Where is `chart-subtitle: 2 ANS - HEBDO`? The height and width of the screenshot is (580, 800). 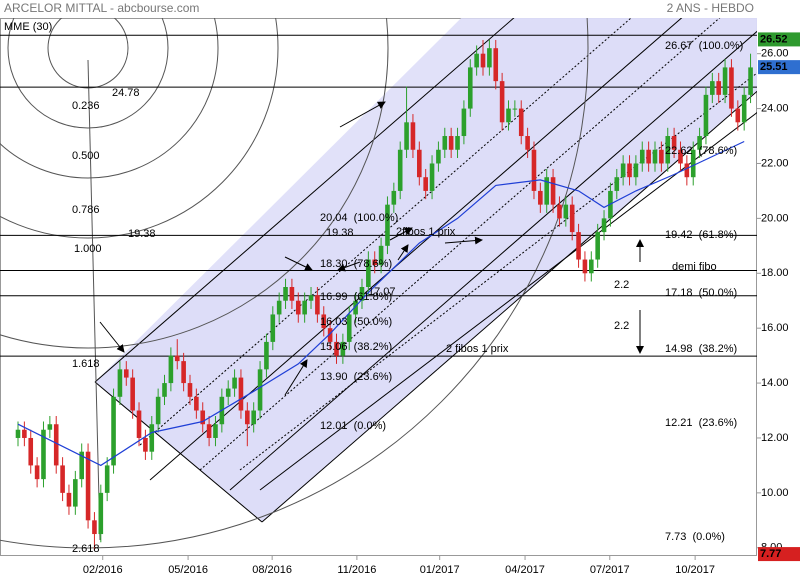
chart-subtitle: 2 ANS - HEBDO is located at coordinates (710, 8).